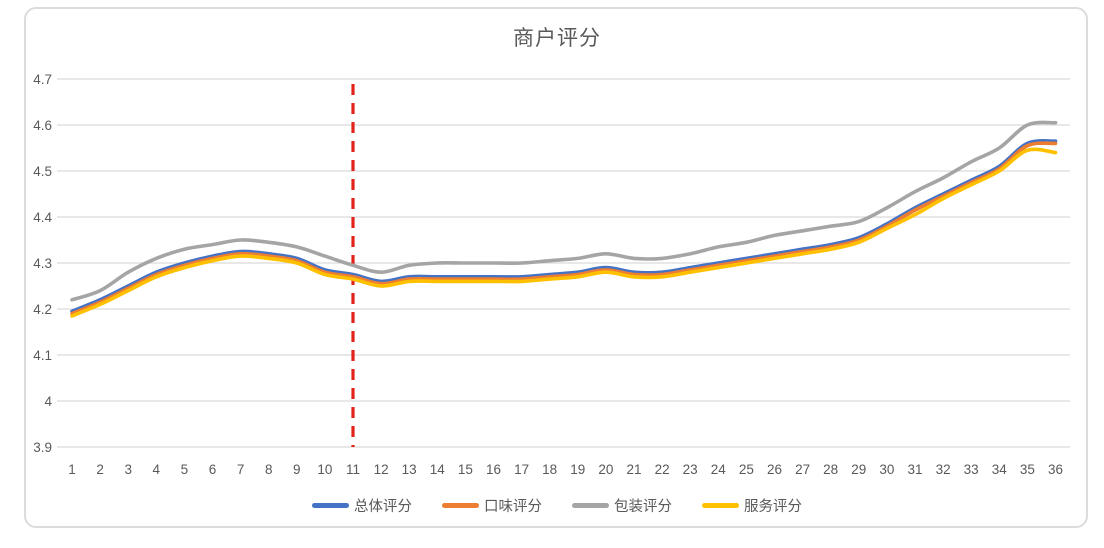  Describe the element at coordinates (72, 469) in the screenshot. I see `x-axis-tick-label: 1` at that location.